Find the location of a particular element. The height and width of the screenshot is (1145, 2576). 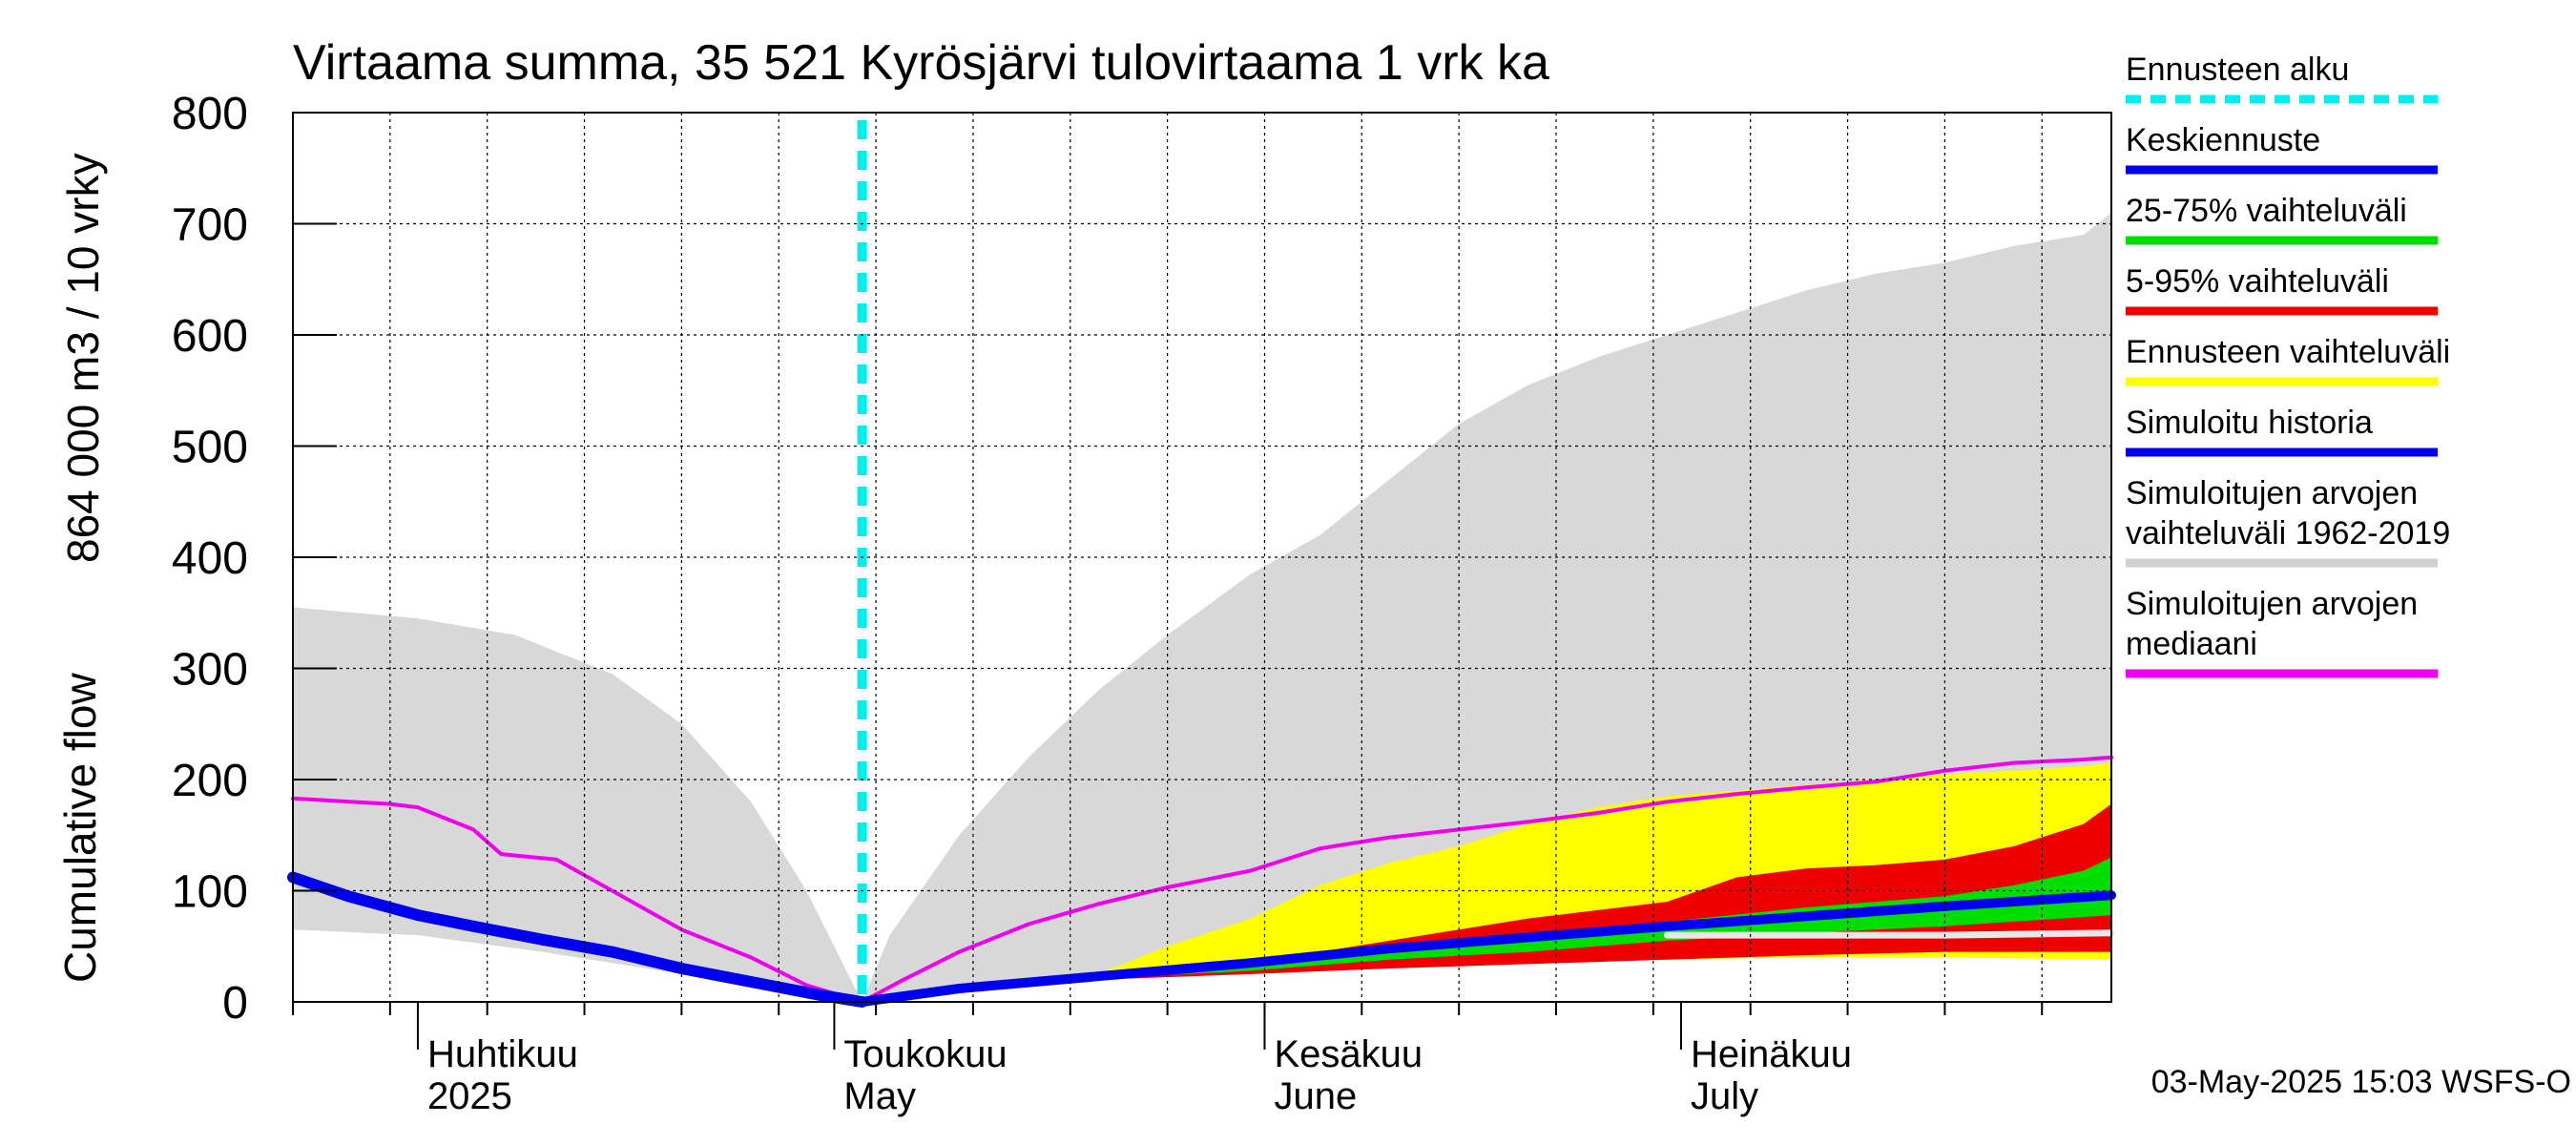

month-label-en: July is located at coordinates (1724, 1096).